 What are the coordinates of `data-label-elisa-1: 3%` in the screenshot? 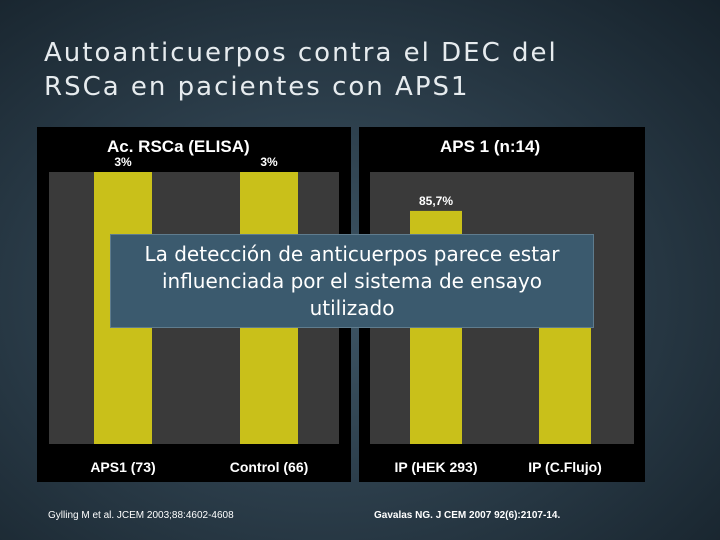 It's located at (269, 162).